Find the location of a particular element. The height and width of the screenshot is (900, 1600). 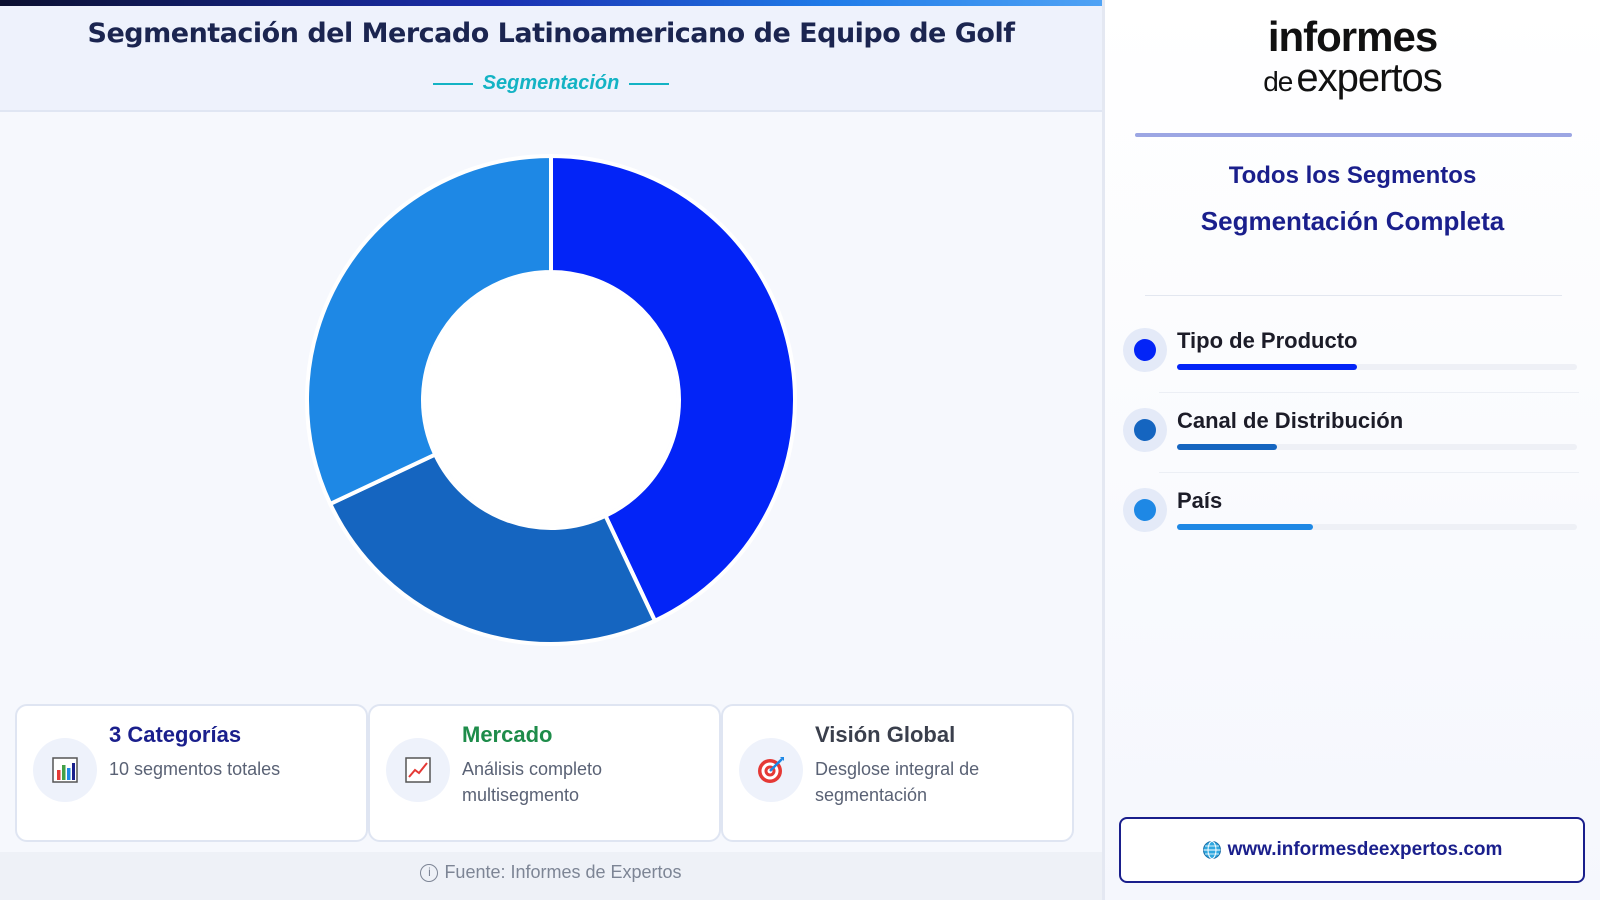

legend-label: Canal de Distribución is located at coordinates (1290, 420).